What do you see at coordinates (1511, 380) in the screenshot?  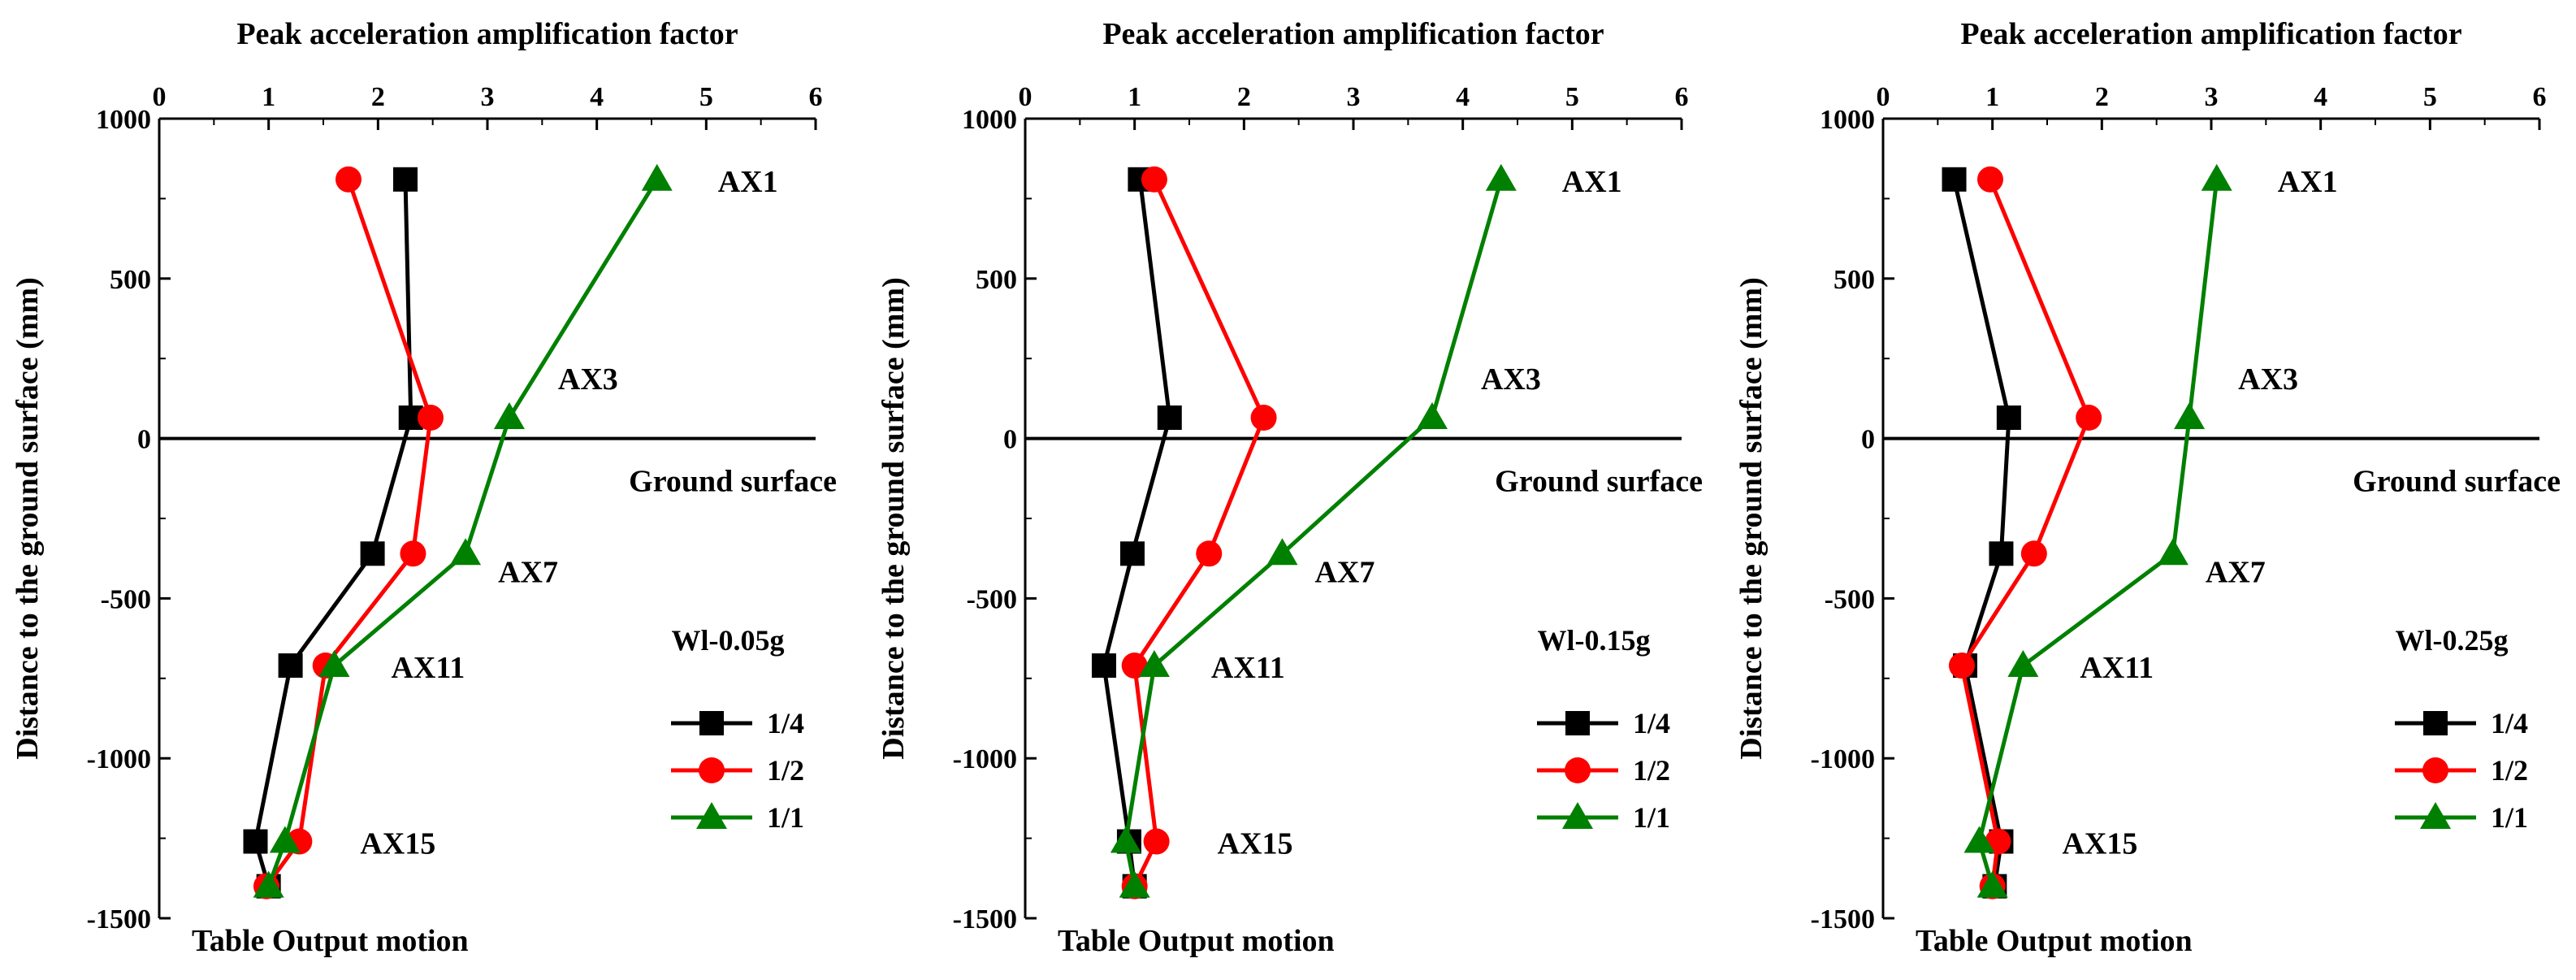 I see `point-annotation: AX3` at bounding box center [1511, 380].